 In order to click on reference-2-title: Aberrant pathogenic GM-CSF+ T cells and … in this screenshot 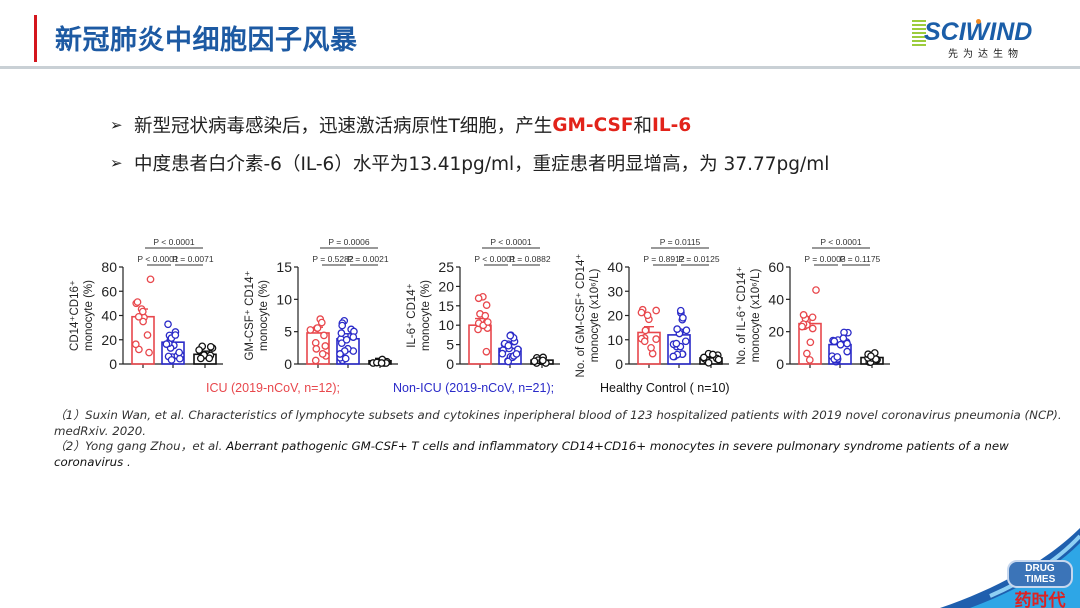, I will do `click(531, 454)`.